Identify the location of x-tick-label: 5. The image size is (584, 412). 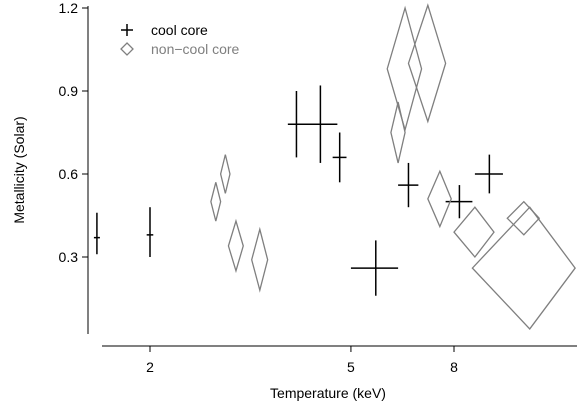
(351, 367).